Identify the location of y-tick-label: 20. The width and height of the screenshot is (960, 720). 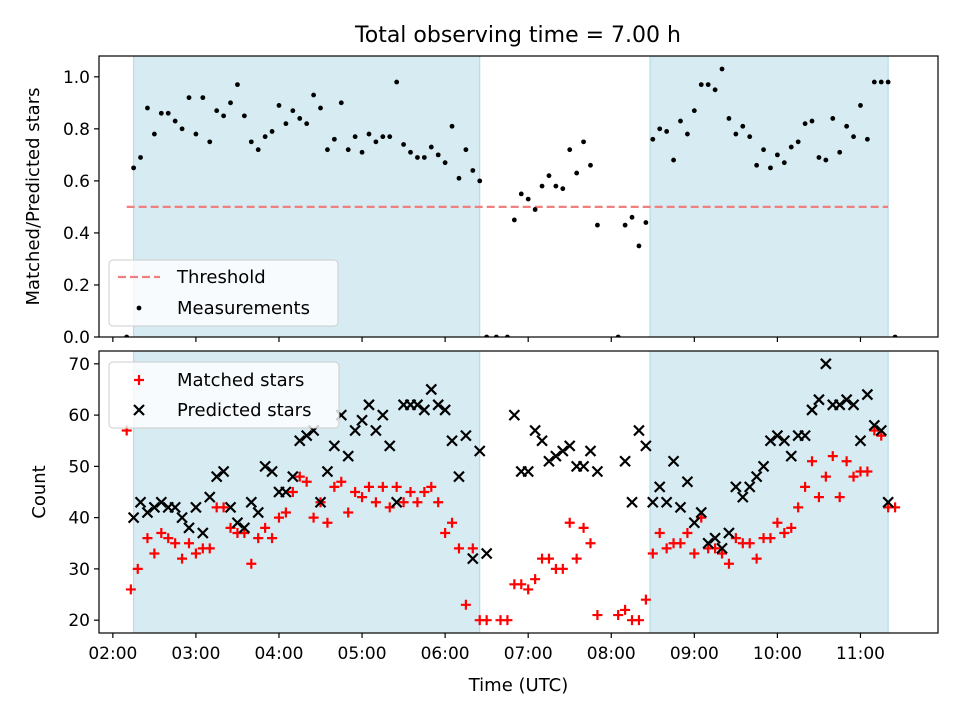
(79, 621).